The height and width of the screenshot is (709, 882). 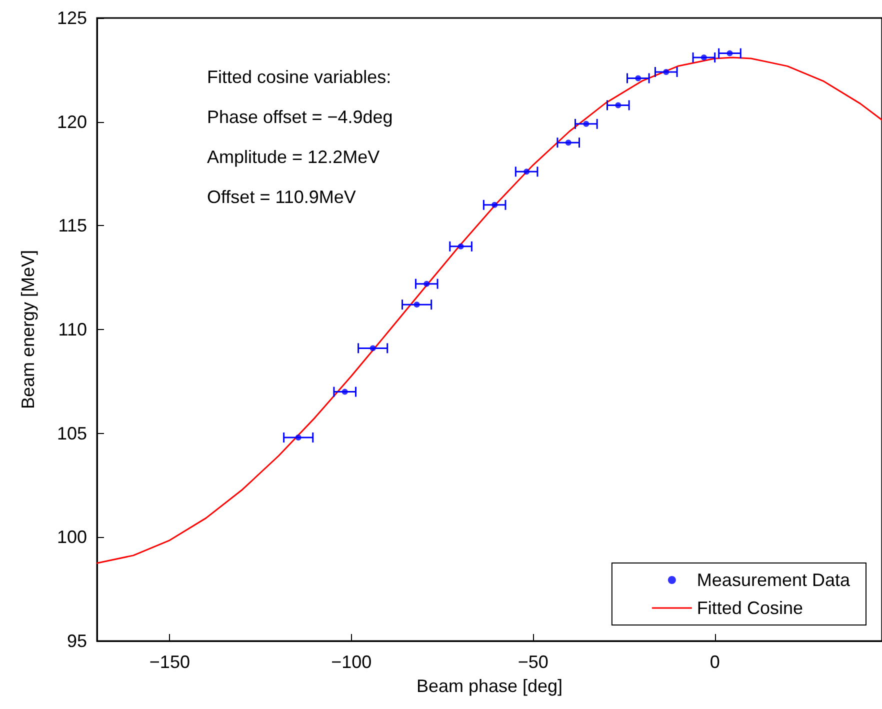 I want to click on y-tick-label: 110, so click(x=72, y=330).